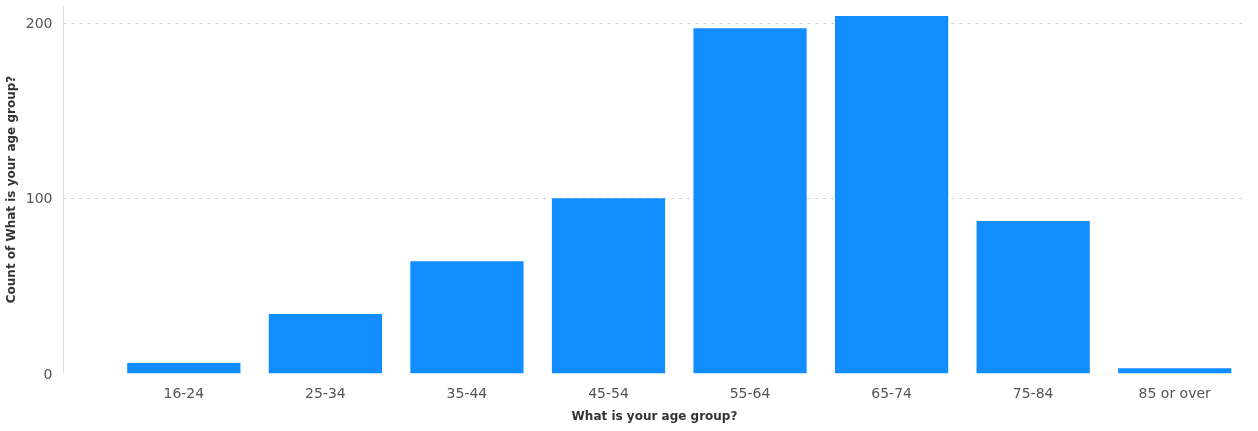 The image size is (1258, 431). What do you see at coordinates (48, 373) in the screenshot?
I see `y-tick-label: 0` at bounding box center [48, 373].